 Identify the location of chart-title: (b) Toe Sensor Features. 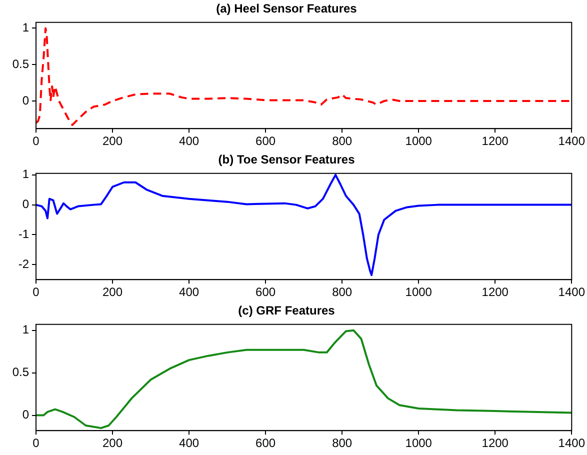
(287, 159).